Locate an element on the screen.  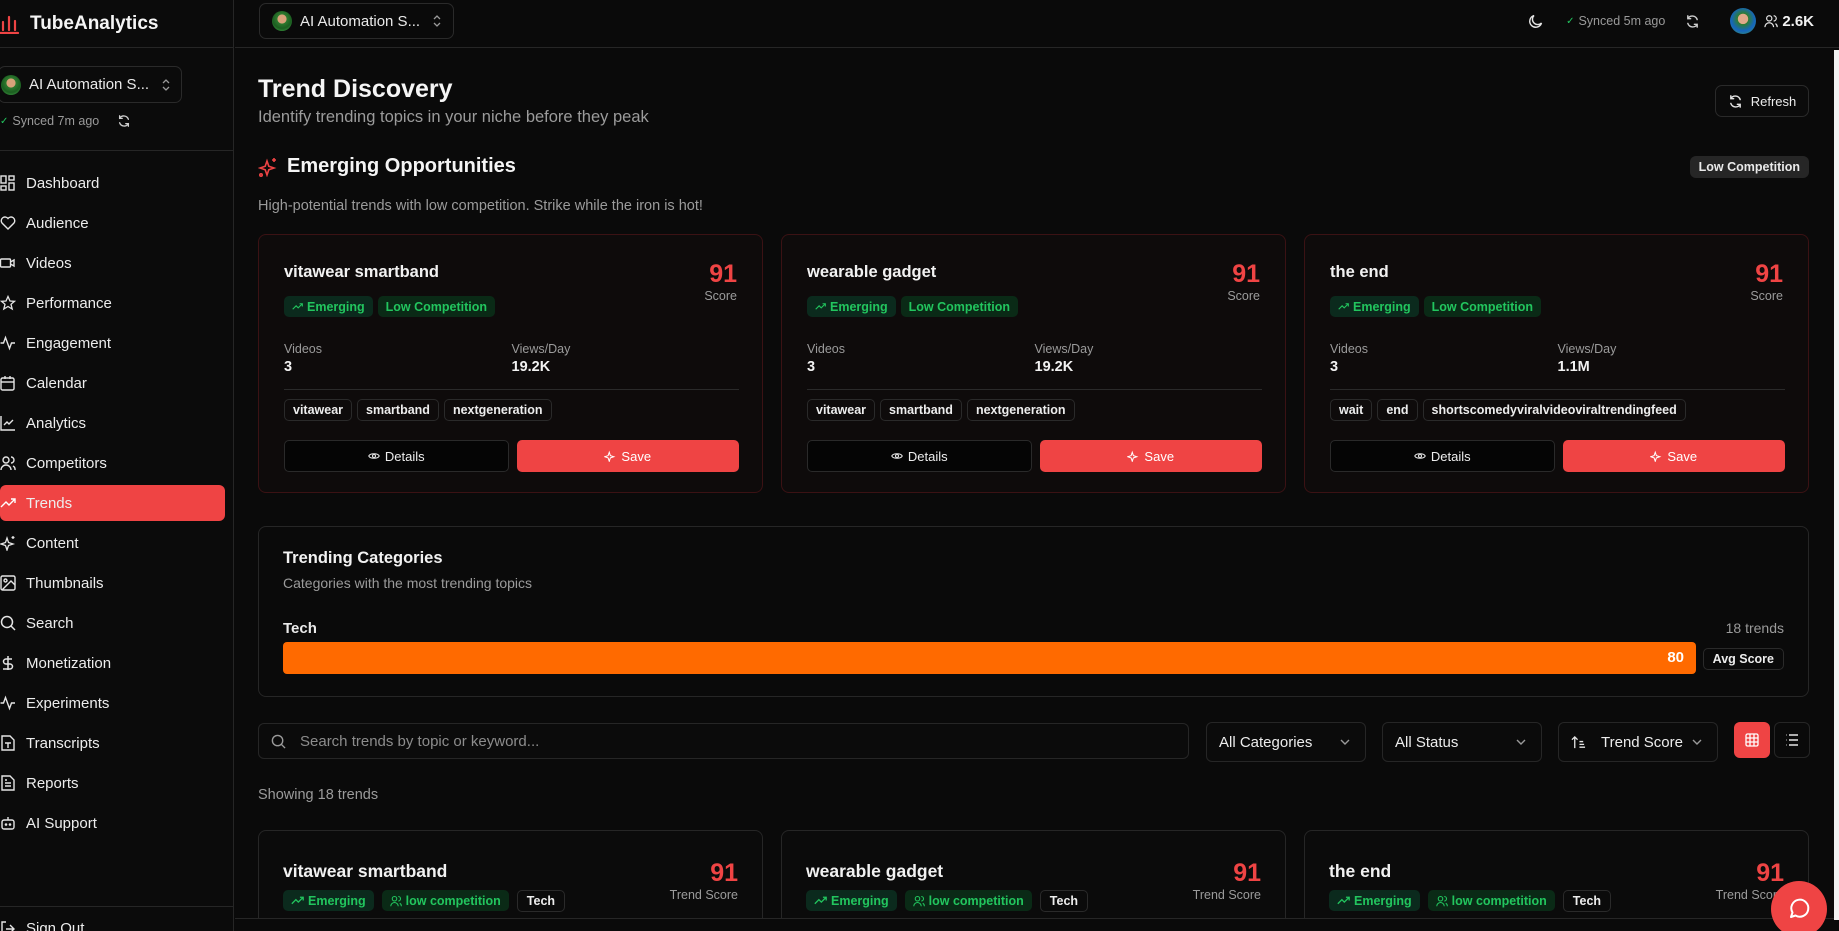
emerging-badge: Emerging is located at coordinates (851, 306).